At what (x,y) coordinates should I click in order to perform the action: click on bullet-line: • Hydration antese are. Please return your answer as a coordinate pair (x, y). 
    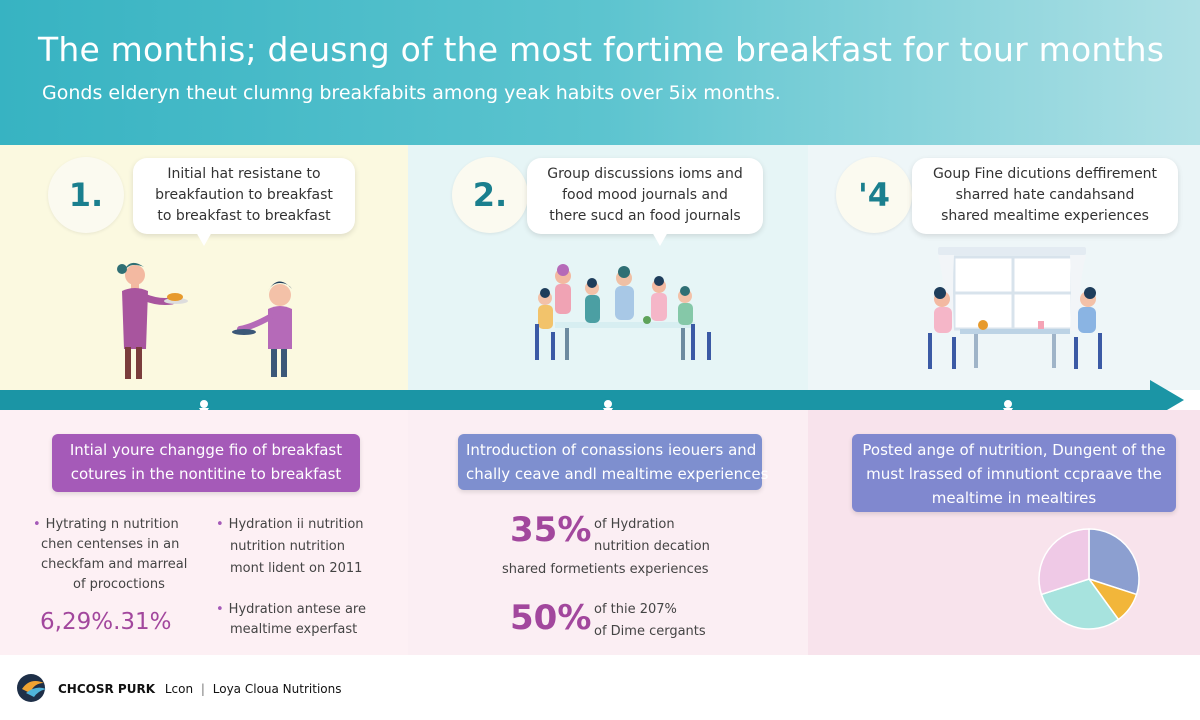
    Looking at the image, I should click on (291, 609).